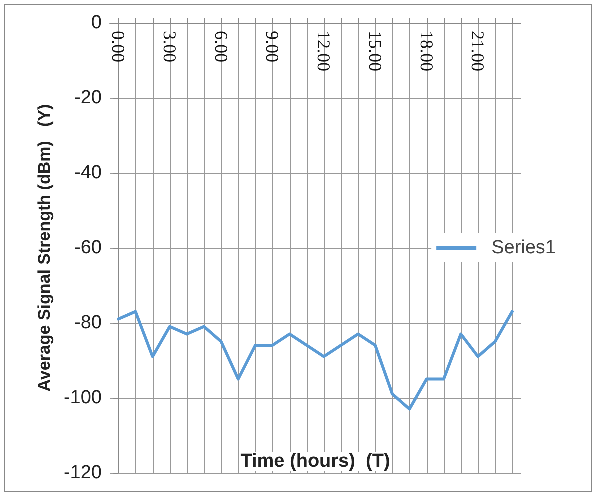  What do you see at coordinates (96, 23) in the screenshot?
I see `y-tick-label: 0` at bounding box center [96, 23].